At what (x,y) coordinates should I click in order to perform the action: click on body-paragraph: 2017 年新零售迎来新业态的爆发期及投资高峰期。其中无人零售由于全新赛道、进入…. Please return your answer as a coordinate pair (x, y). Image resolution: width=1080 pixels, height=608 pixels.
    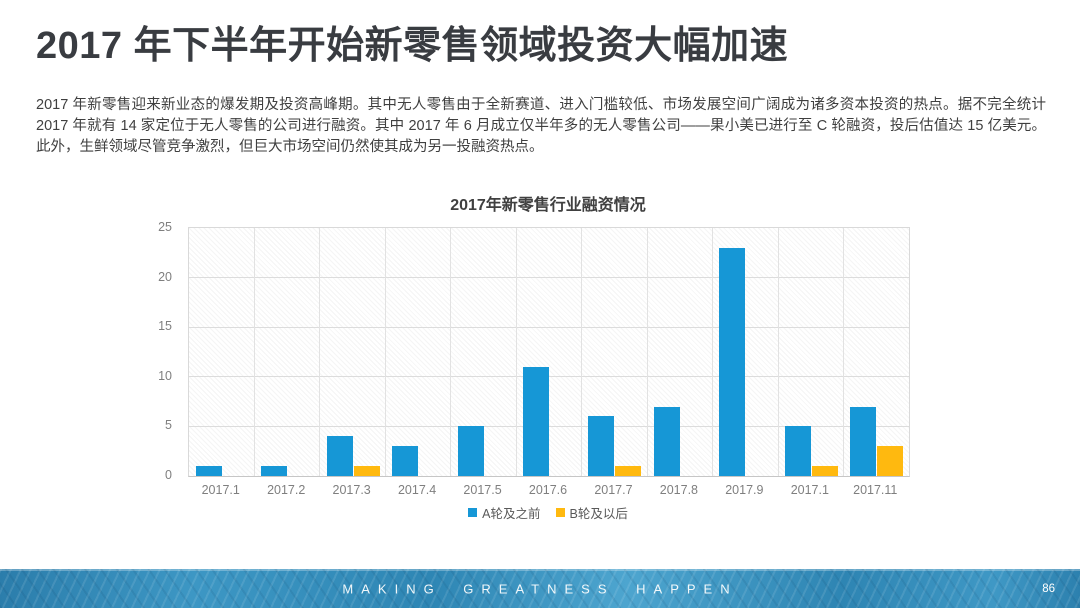
    Looking at the image, I should click on (541, 126).